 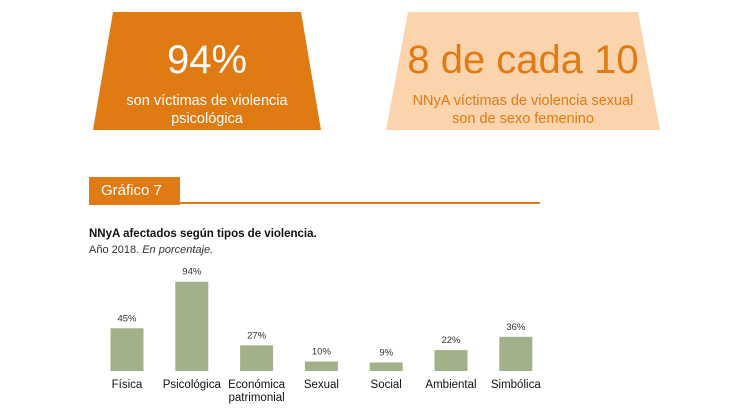 I want to click on category-label-2: Económica, so click(x=256, y=385).